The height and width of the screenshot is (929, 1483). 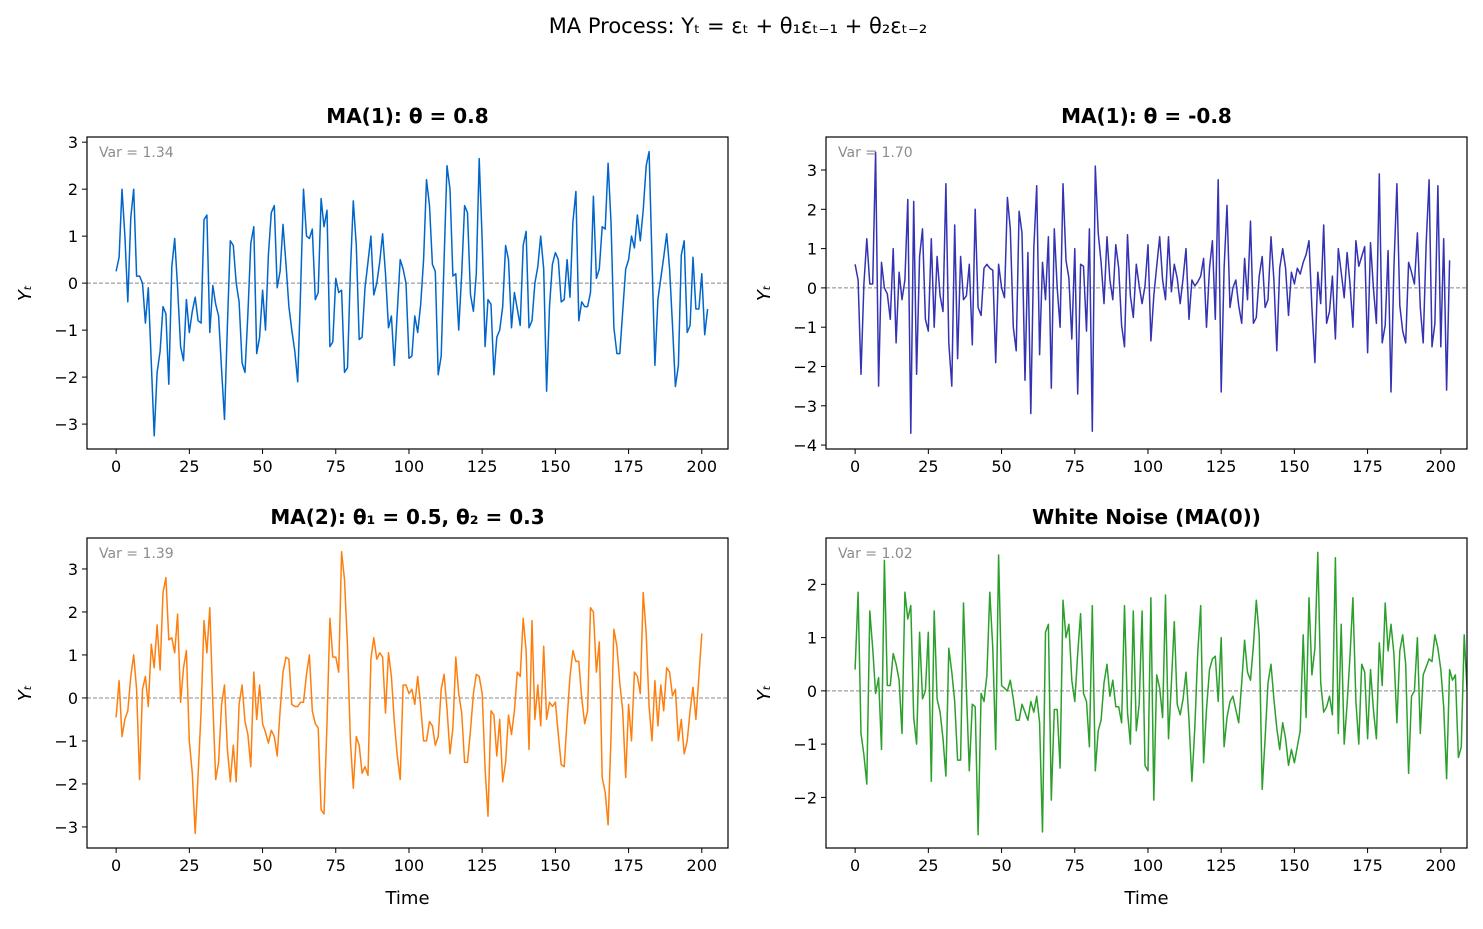 I want to click on subplot-title: MA(1): θ = -0.8, so click(x=1146, y=116).